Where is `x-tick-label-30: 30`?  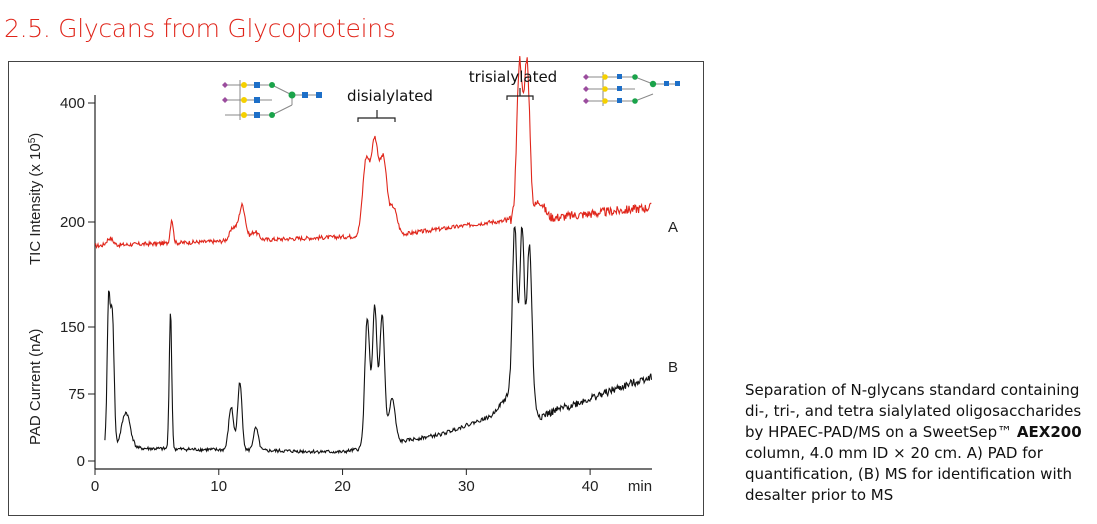
x-tick-label-30: 30 is located at coordinates (466, 486).